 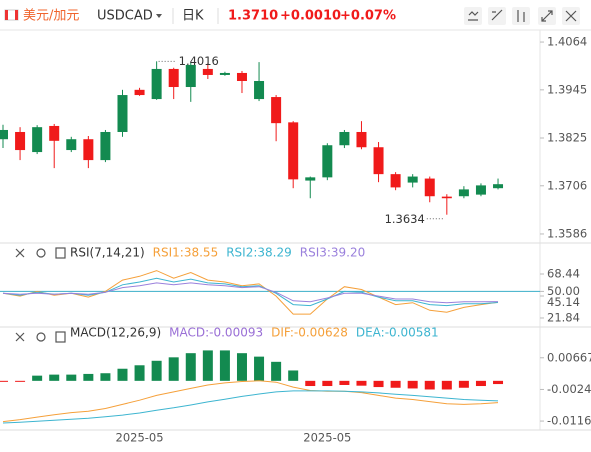 I want to click on dropdown-icon, so click(x=159, y=16).